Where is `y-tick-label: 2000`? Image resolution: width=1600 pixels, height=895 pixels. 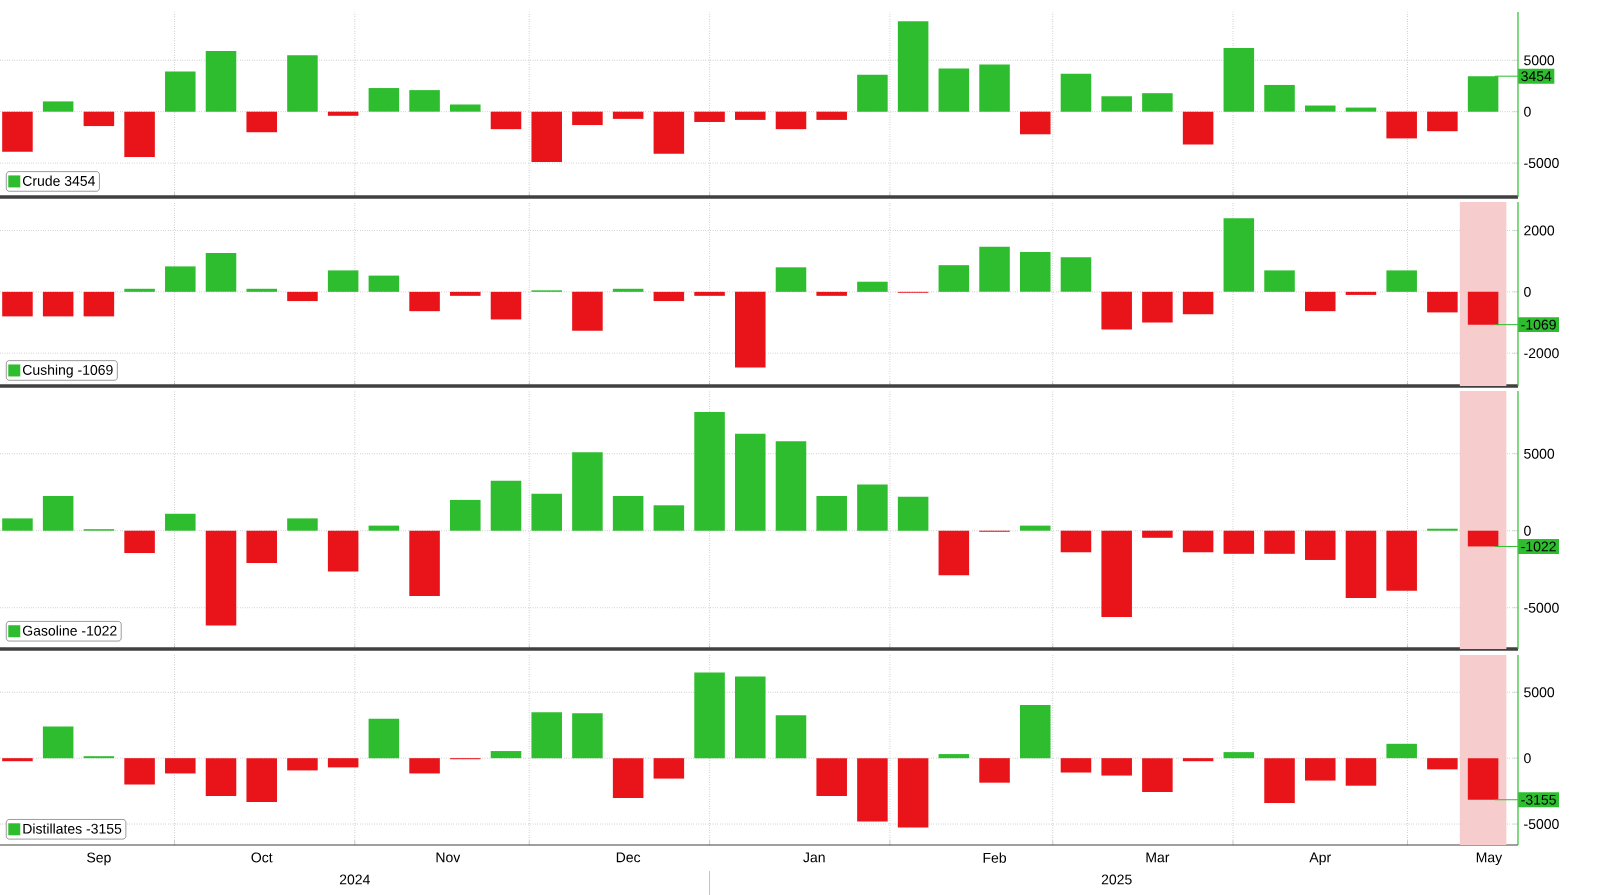
y-tick-label: 2000 is located at coordinates (1539, 230).